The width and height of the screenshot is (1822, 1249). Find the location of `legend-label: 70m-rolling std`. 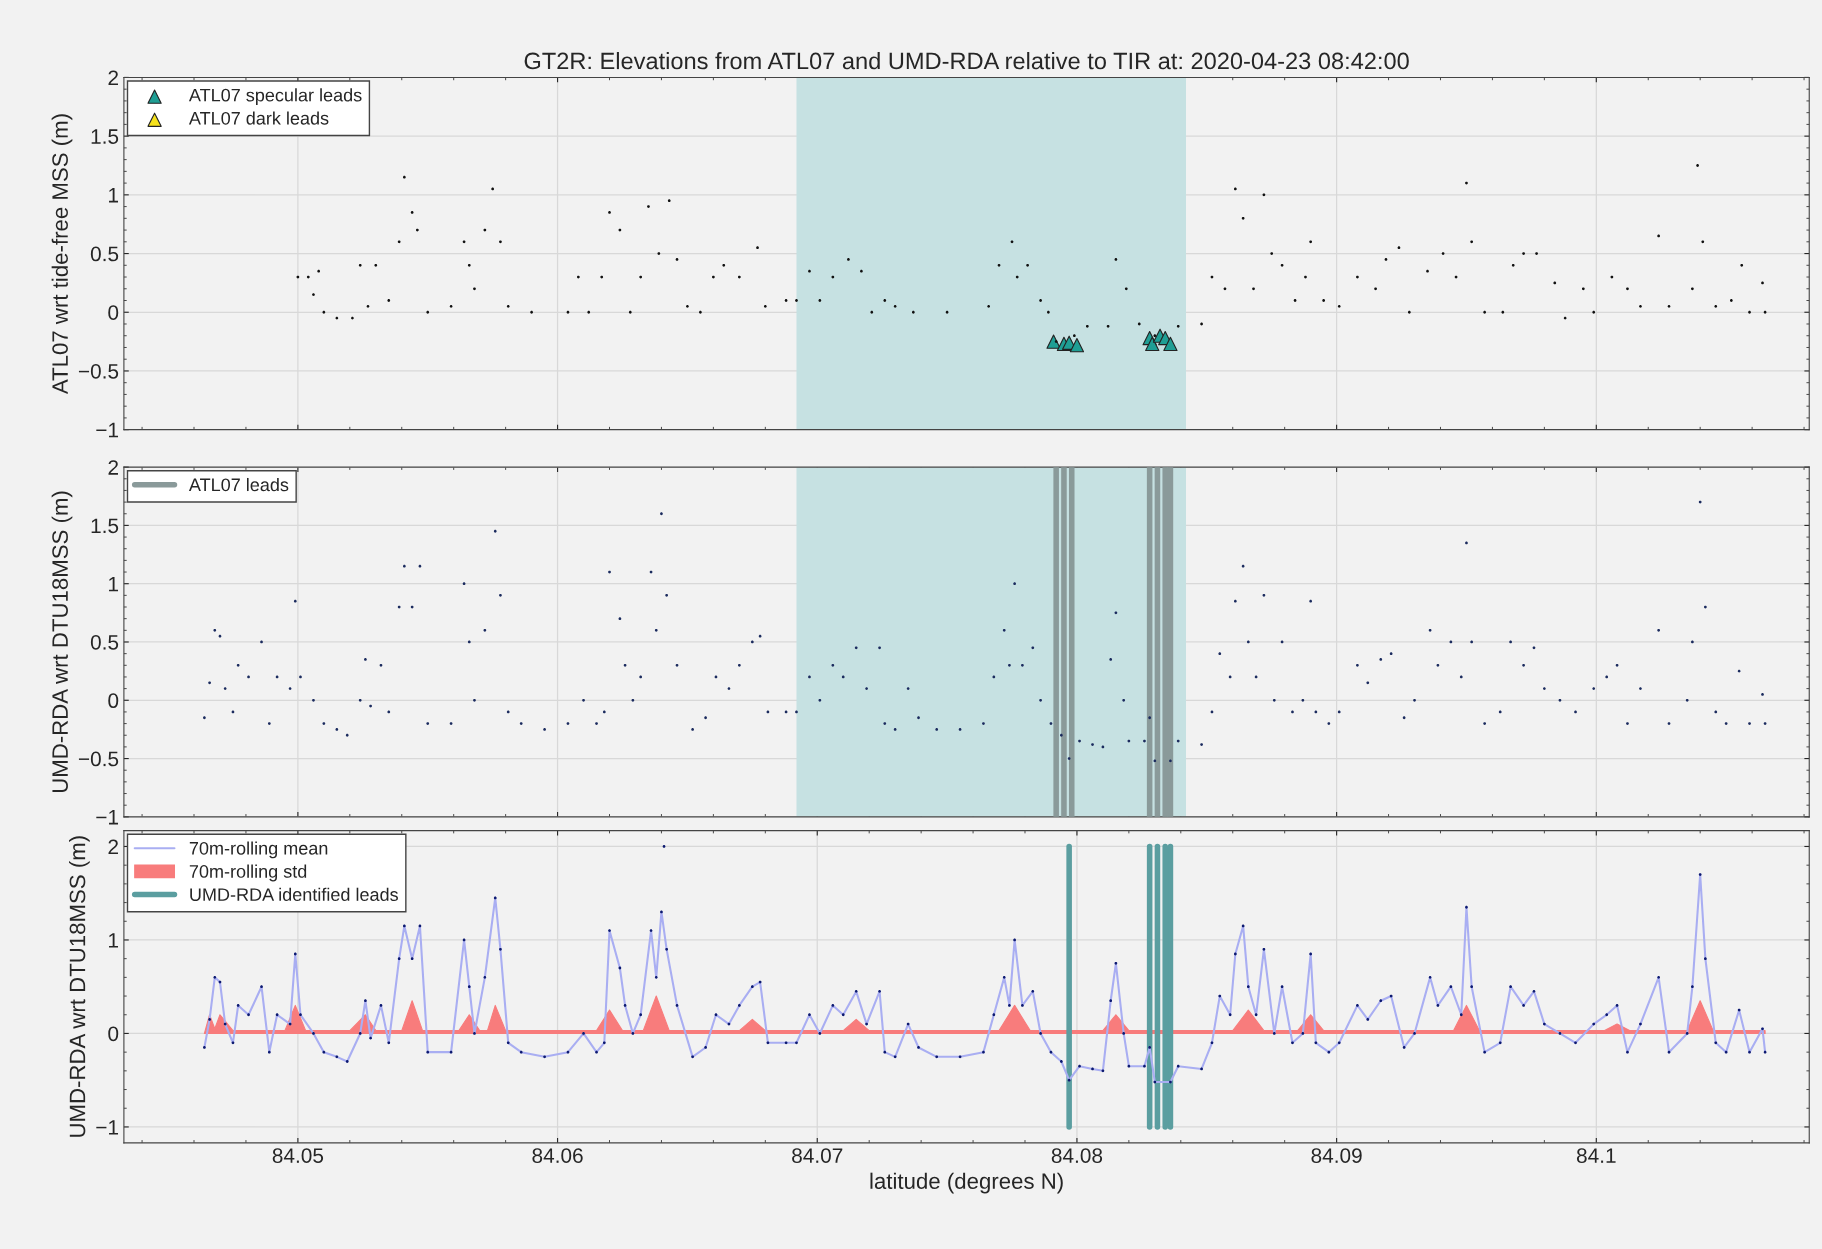

legend-label: 70m-rolling std is located at coordinates (248, 873).